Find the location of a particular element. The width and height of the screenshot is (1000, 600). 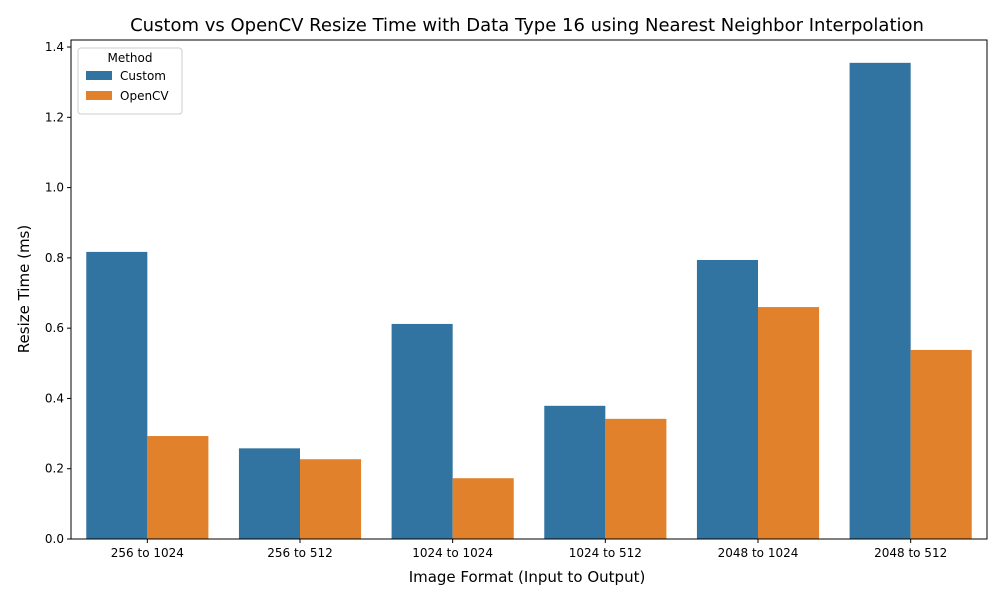

y-tick-label: 0.6 is located at coordinates (54, 328).